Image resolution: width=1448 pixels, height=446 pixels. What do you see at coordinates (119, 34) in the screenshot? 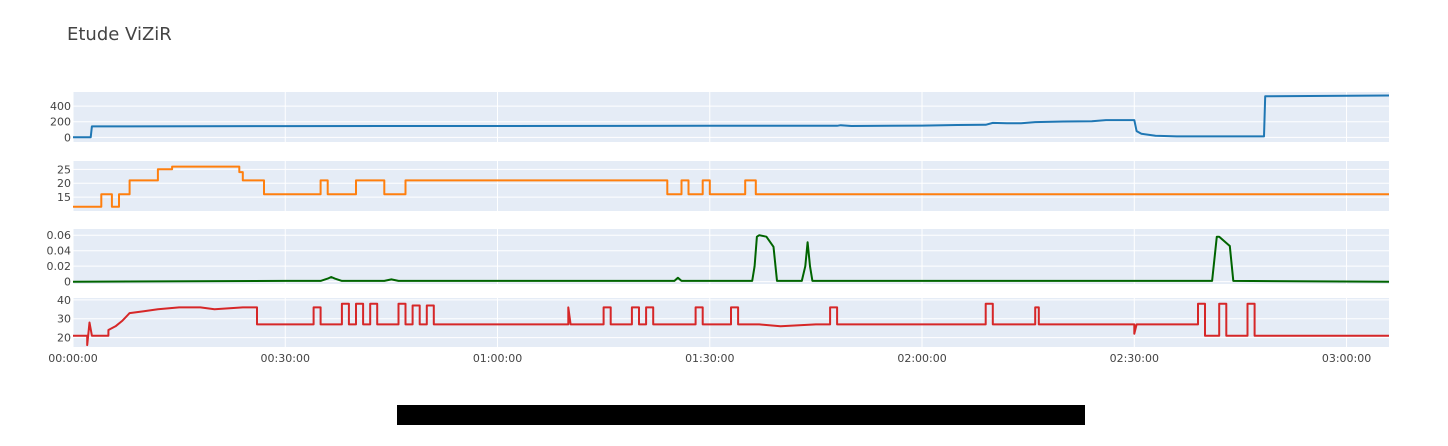
I see `chart-title: Etude ViZiR` at bounding box center [119, 34].